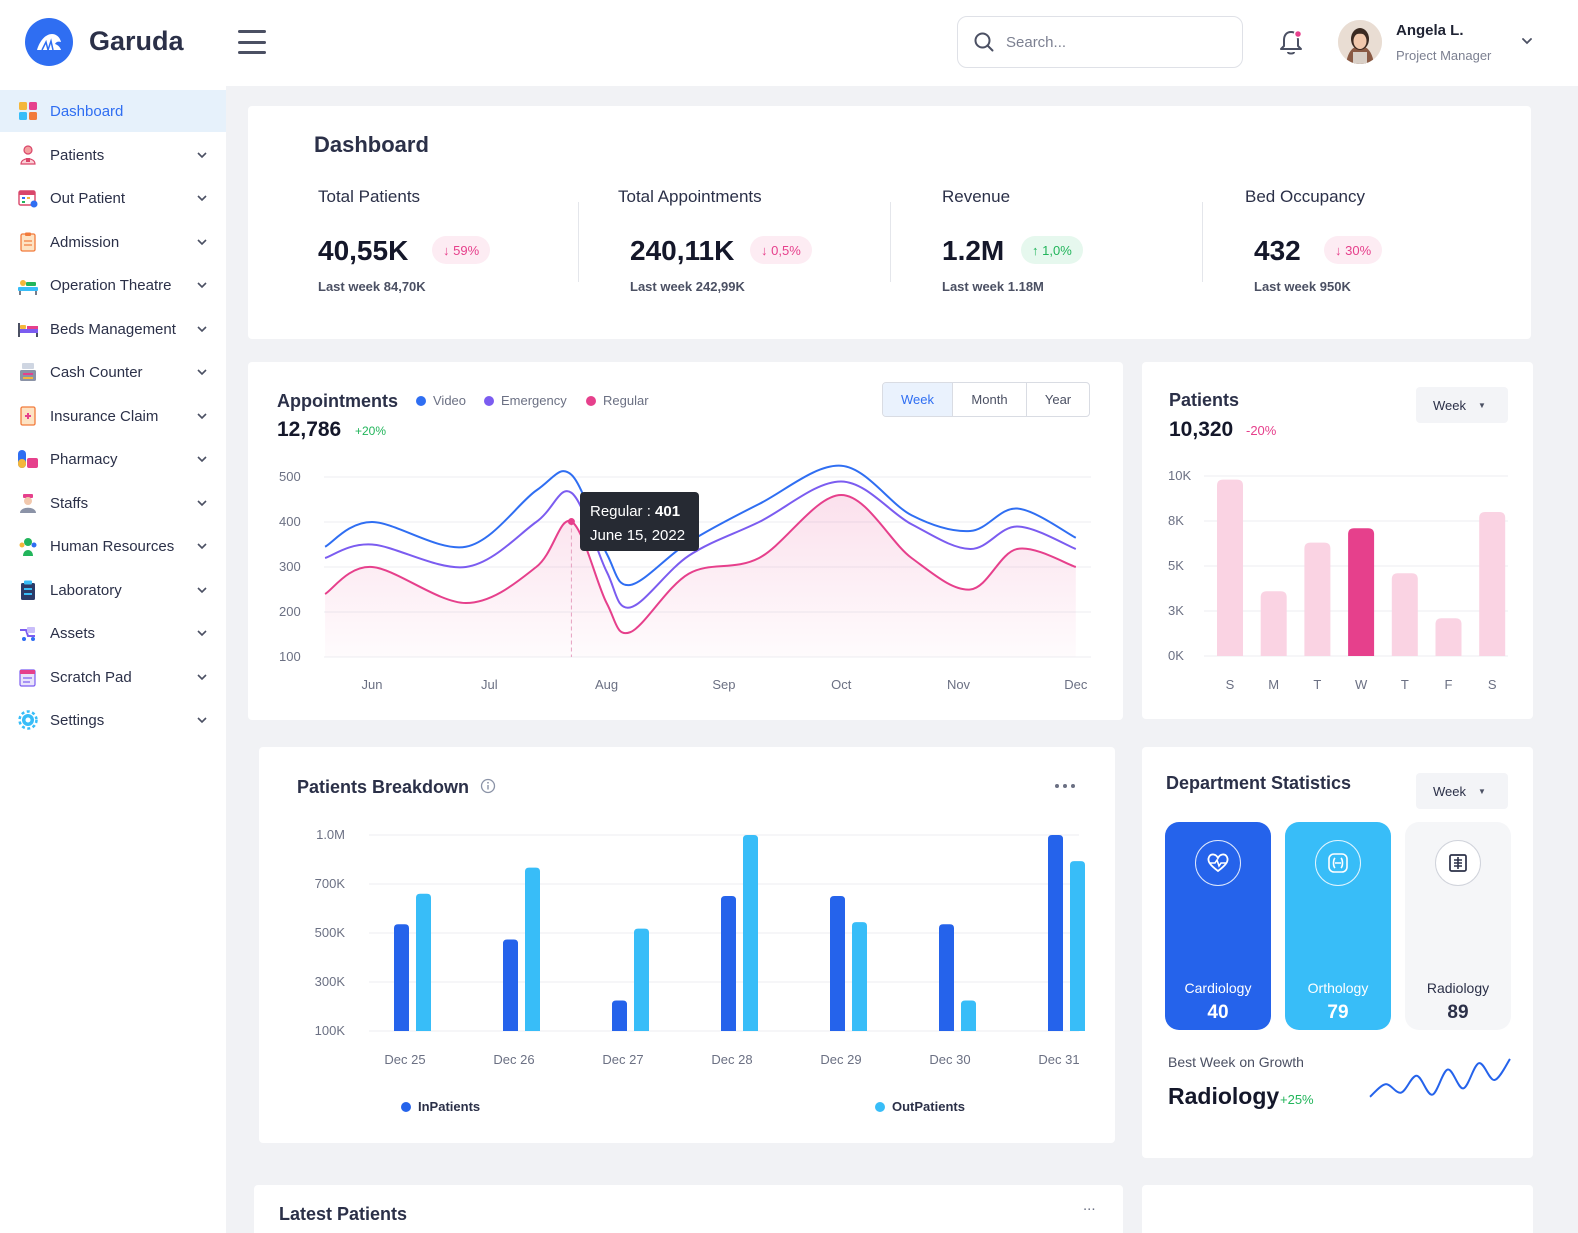 The width and height of the screenshot is (1578, 1233). What do you see at coordinates (113, 677) in the screenshot?
I see `sidebar-item-scratch-pad: Scratch Pad` at bounding box center [113, 677].